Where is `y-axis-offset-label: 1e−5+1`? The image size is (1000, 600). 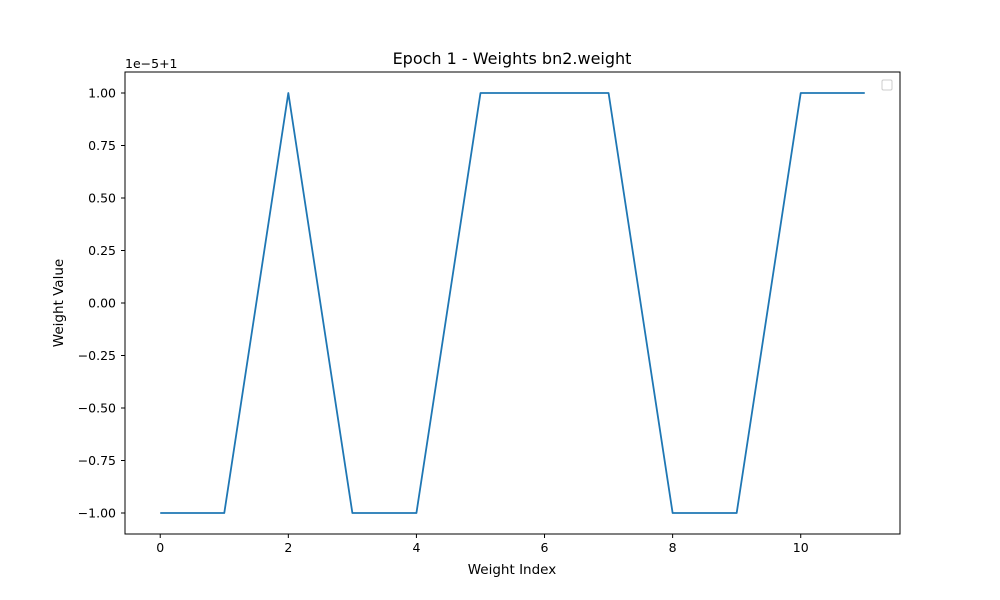
y-axis-offset-label: 1e−5+1 is located at coordinates (151, 63).